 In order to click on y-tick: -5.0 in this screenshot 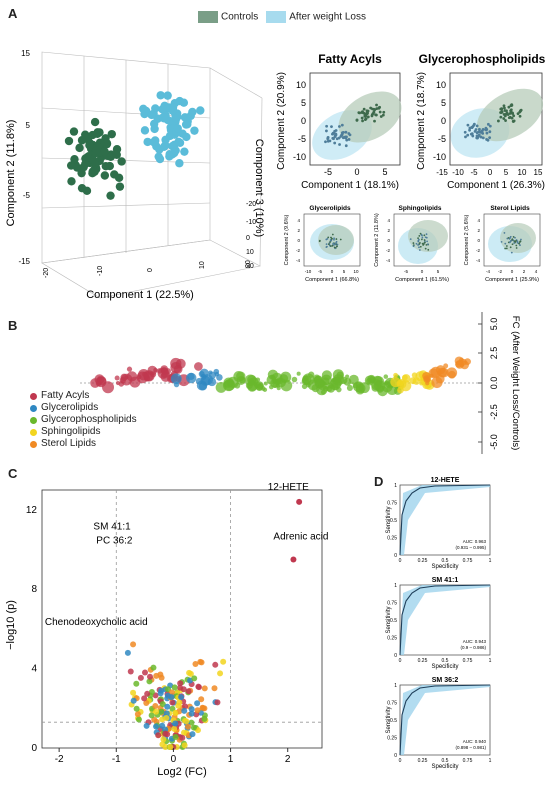, I will do `click(494, 442)`.